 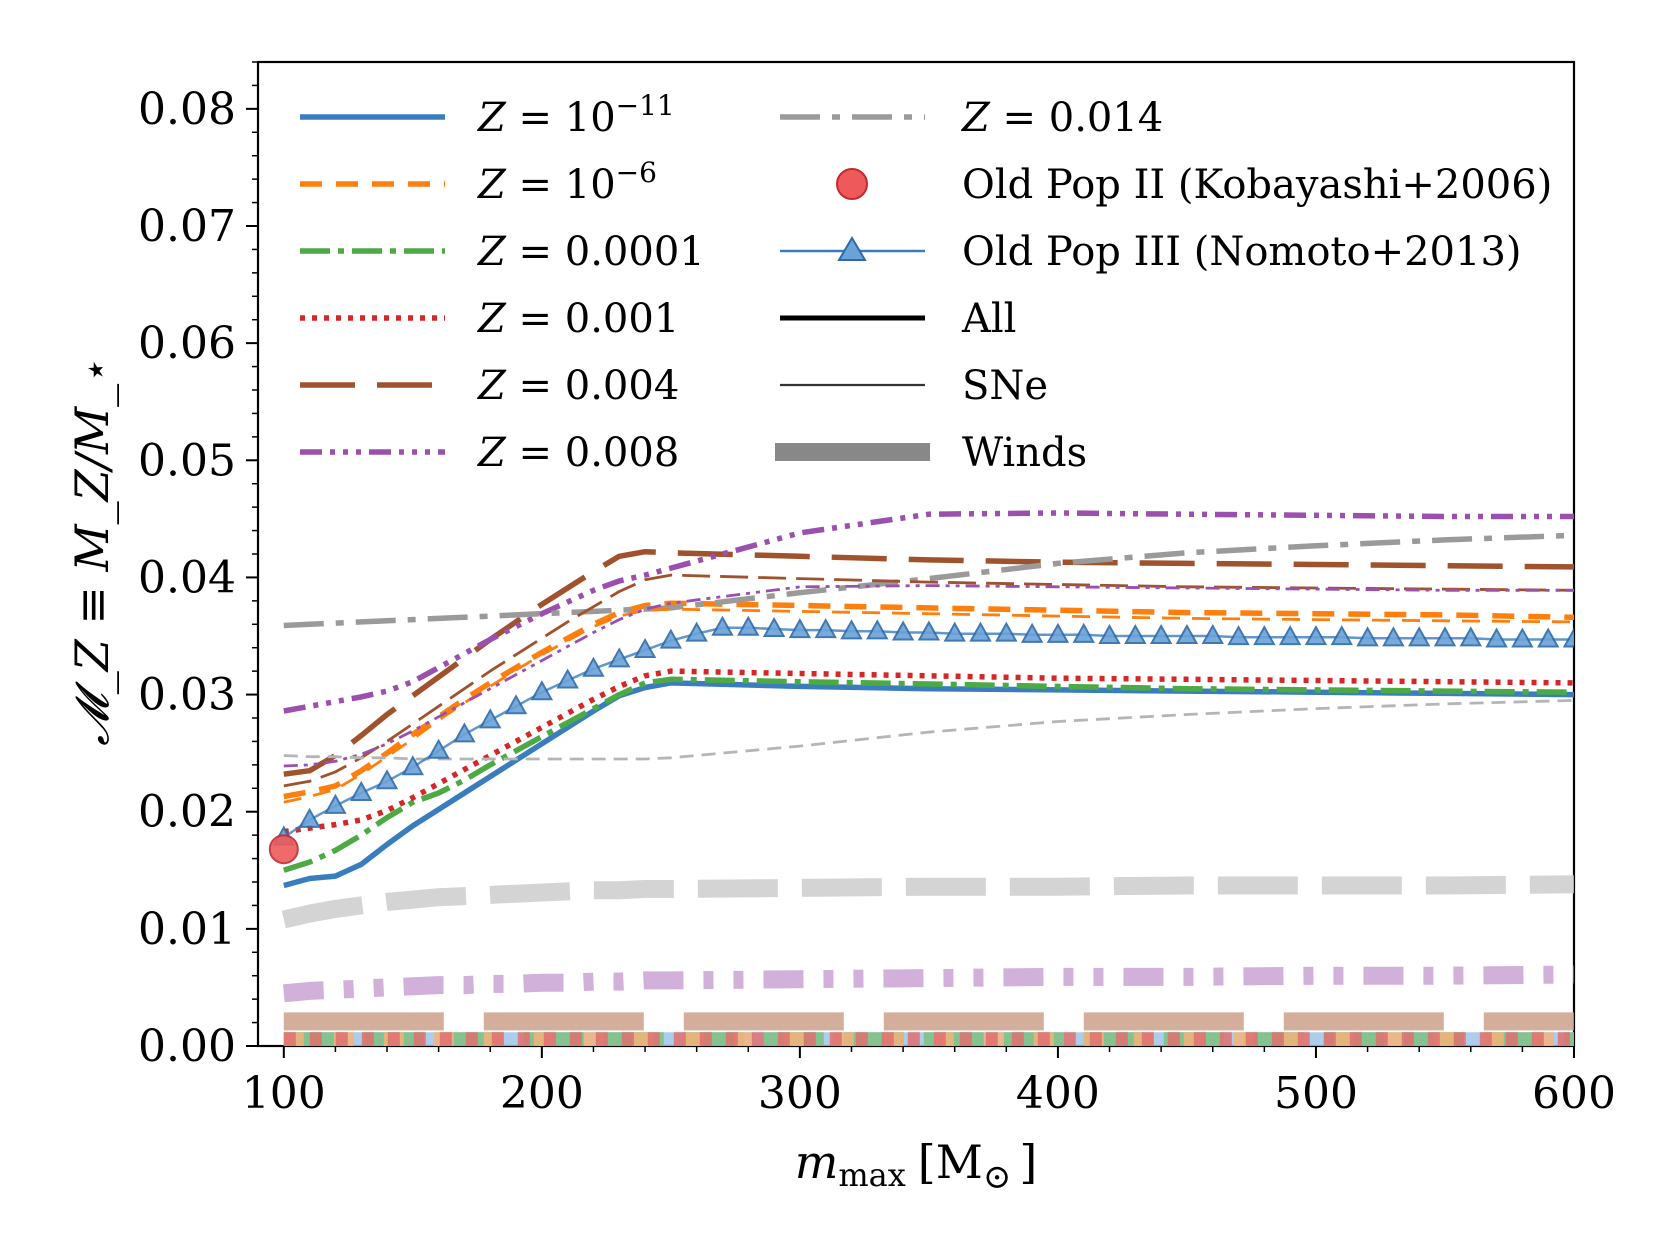 I want to click on y-tick-label: 0.01, so click(x=187, y=929).